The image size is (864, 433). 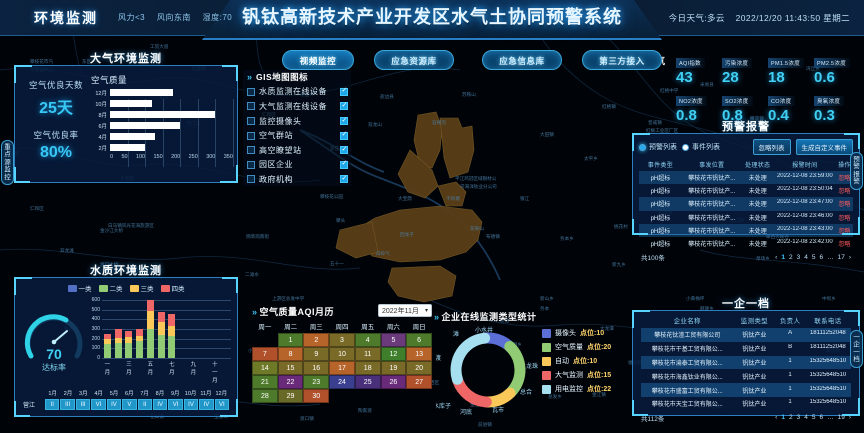 What do you see at coordinates (316, 340) in the screenshot?
I see `calendar-day-cell: 2` at bounding box center [316, 340].